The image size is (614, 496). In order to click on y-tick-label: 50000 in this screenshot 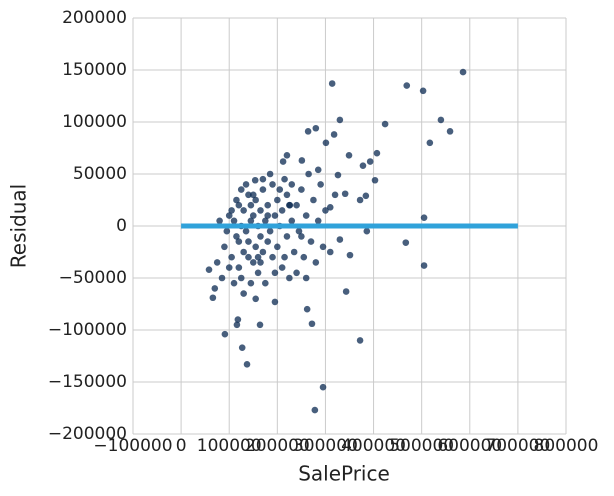, I will do `click(100, 174)`.